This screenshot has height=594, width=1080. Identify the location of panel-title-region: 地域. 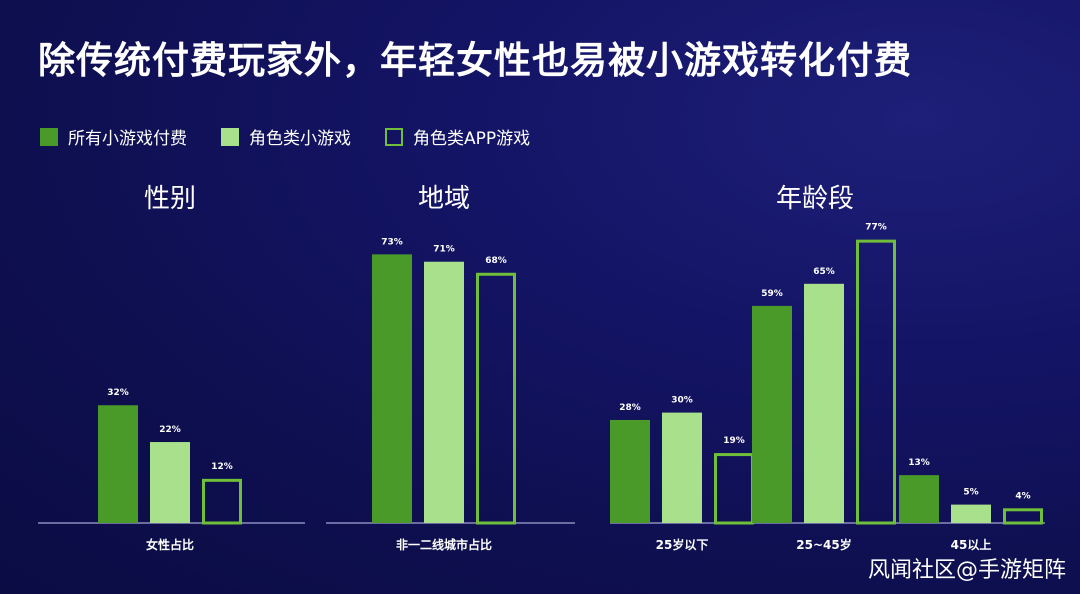
(444, 199).